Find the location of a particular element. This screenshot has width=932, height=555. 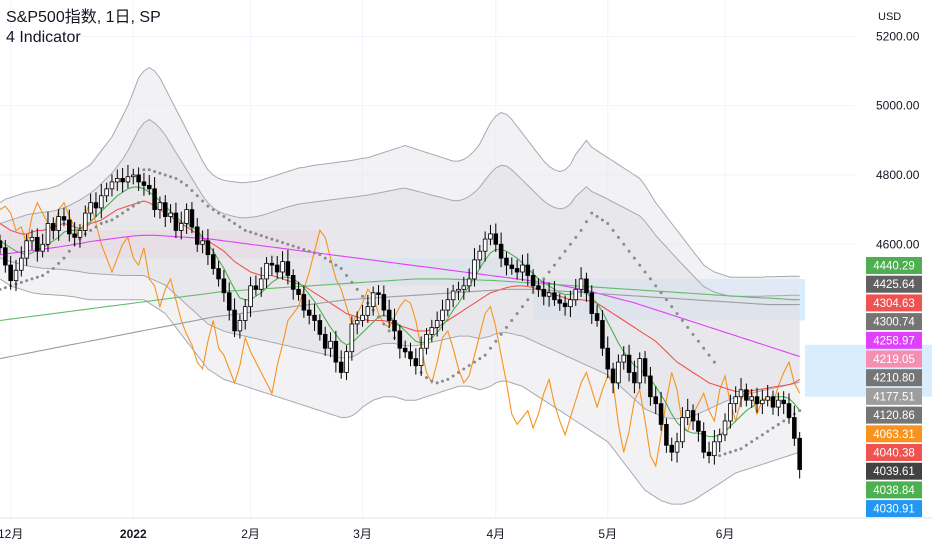

price-tag: 4258.97 is located at coordinates (894, 340).